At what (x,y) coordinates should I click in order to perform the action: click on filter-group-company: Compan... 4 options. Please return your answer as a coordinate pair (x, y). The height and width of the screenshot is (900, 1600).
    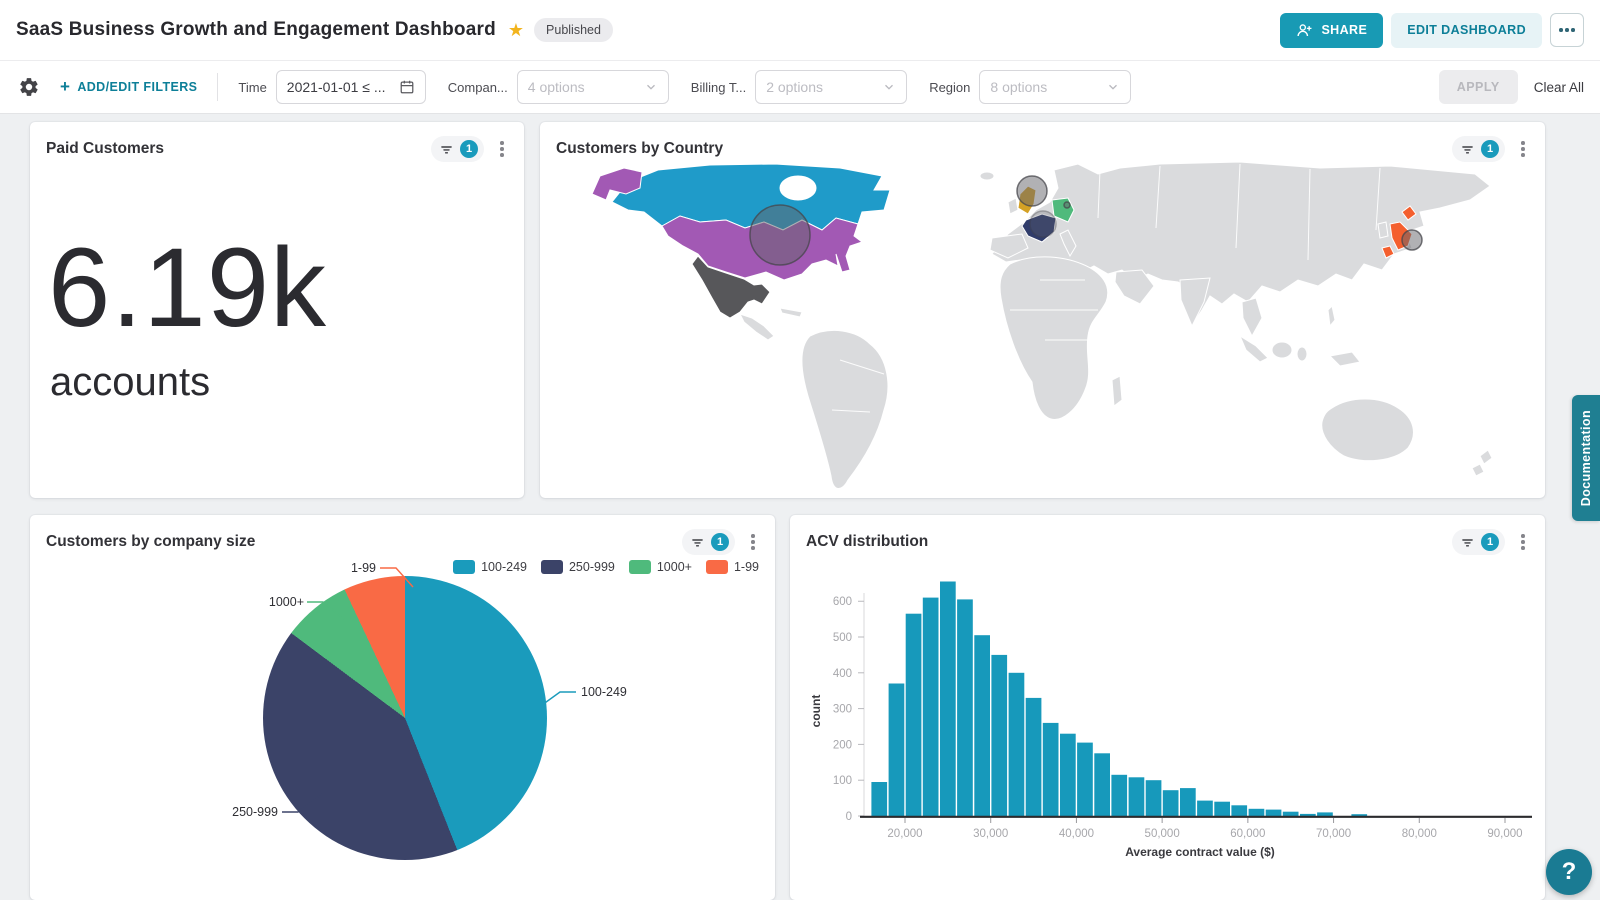
    Looking at the image, I should click on (558, 87).